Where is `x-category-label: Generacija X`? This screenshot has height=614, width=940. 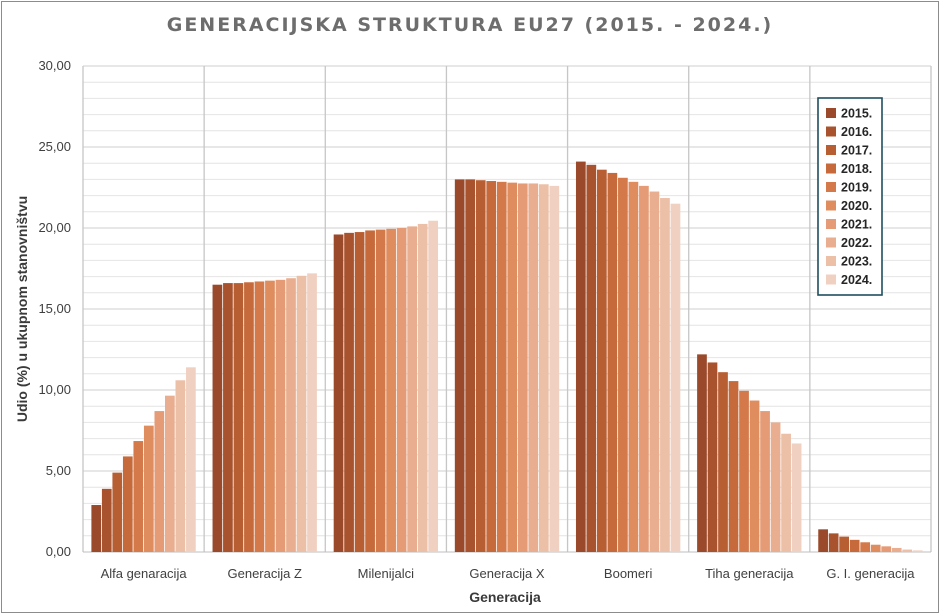 x-category-label: Generacija X is located at coordinates (506, 573).